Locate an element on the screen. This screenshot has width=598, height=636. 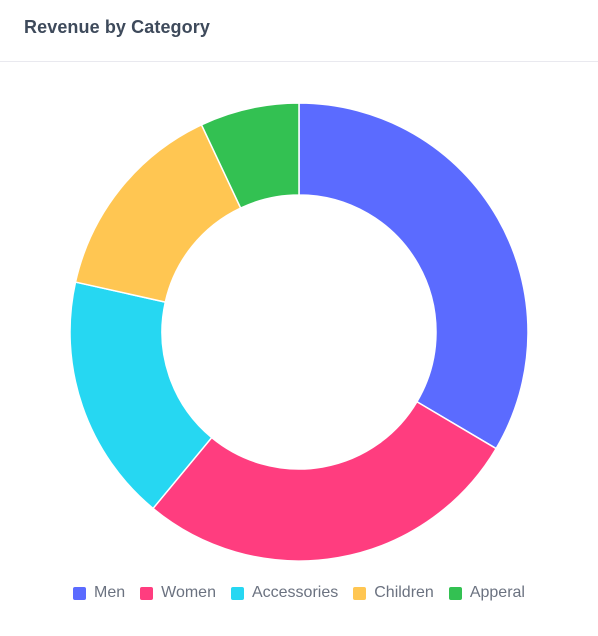
legend-label: Accessories is located at coordinates (295, 592).